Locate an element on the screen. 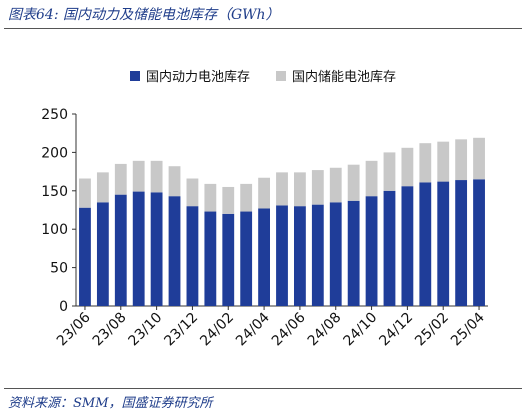 The width and height of the screenshot is (526, 415). bar-storage-23/09 is located at coordinates (138, 176).